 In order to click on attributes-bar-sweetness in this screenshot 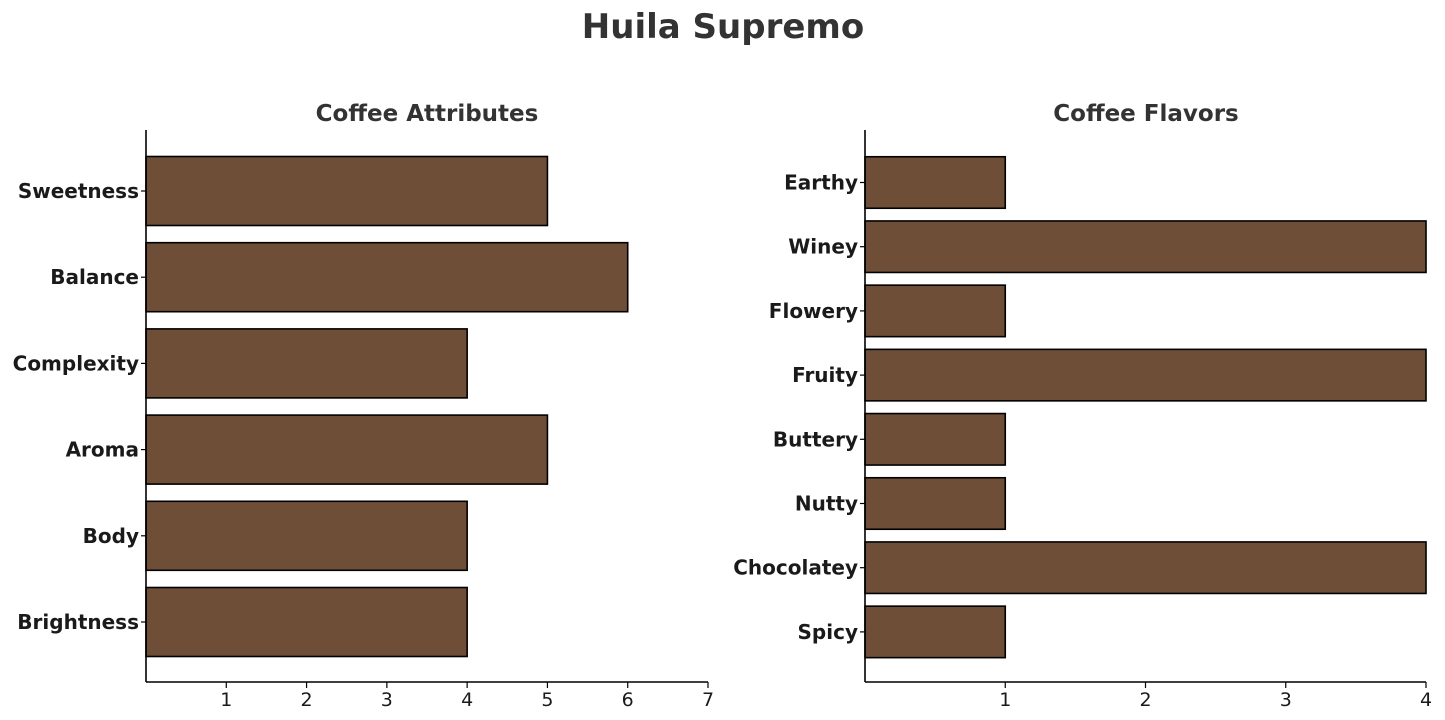, I will do `click(347, 191)`.